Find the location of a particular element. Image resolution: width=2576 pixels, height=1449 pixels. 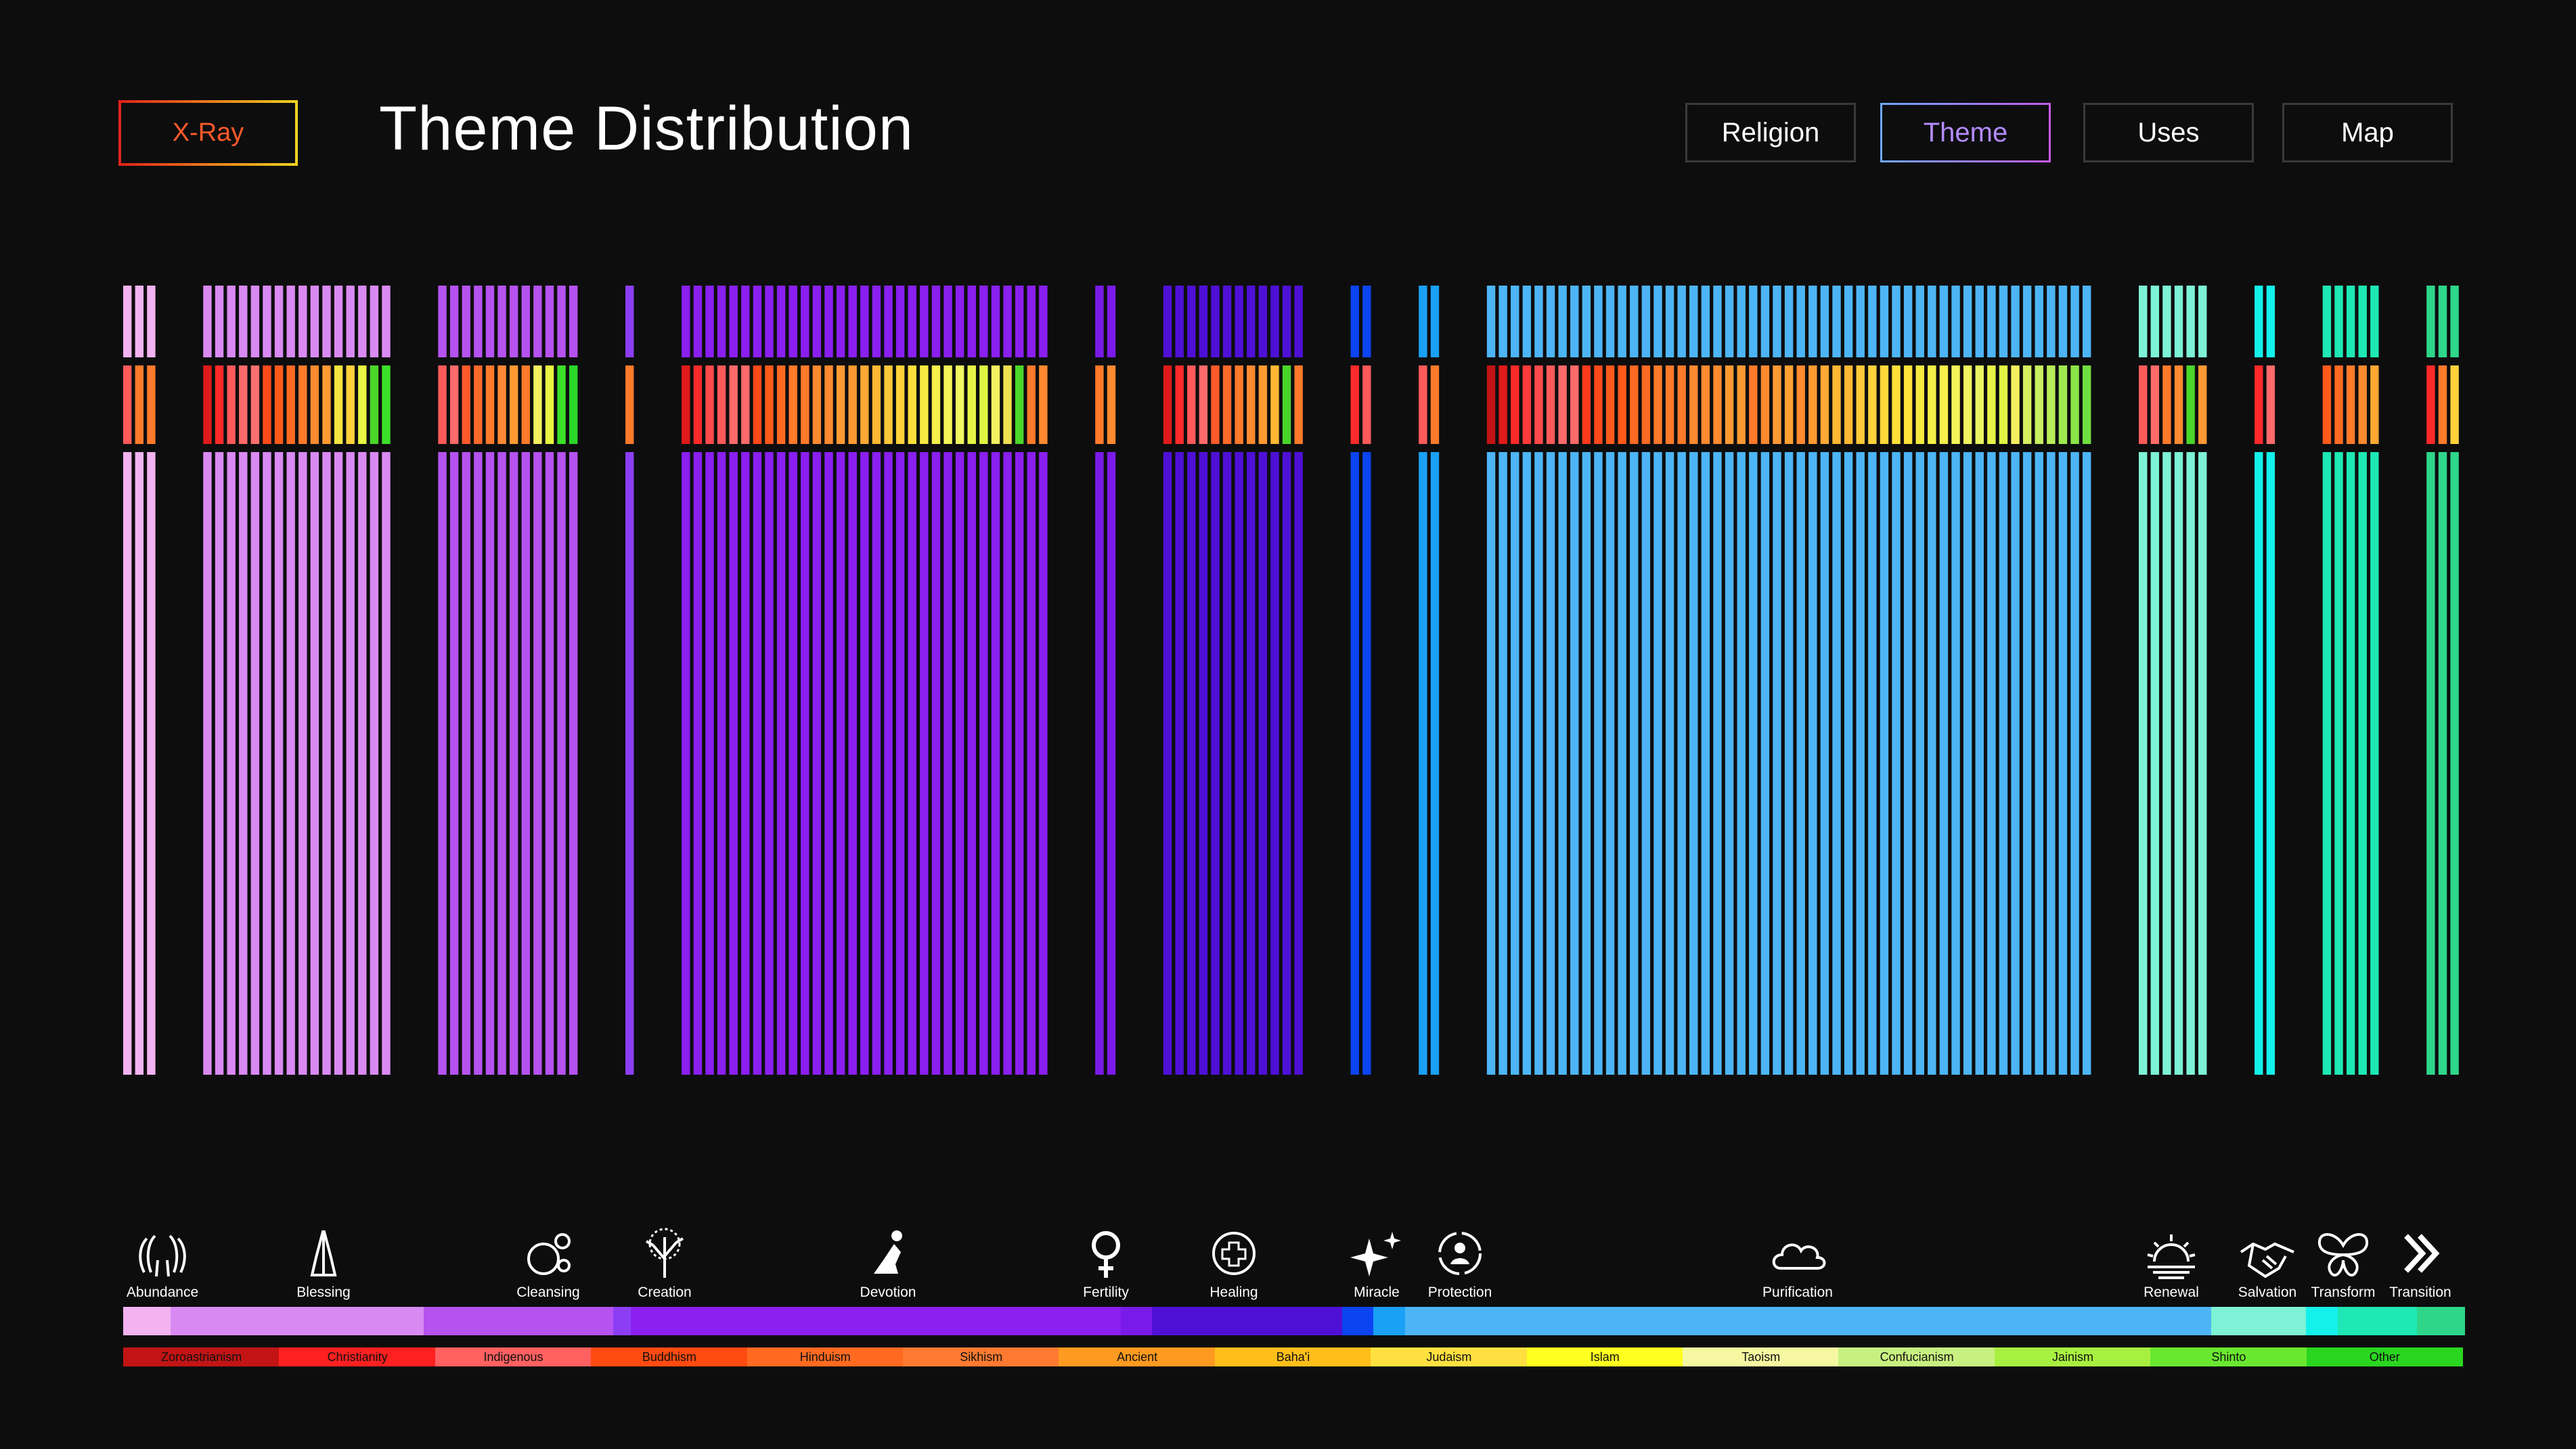

theme-legend-item: Creation is located at coordinates (664, 1263).